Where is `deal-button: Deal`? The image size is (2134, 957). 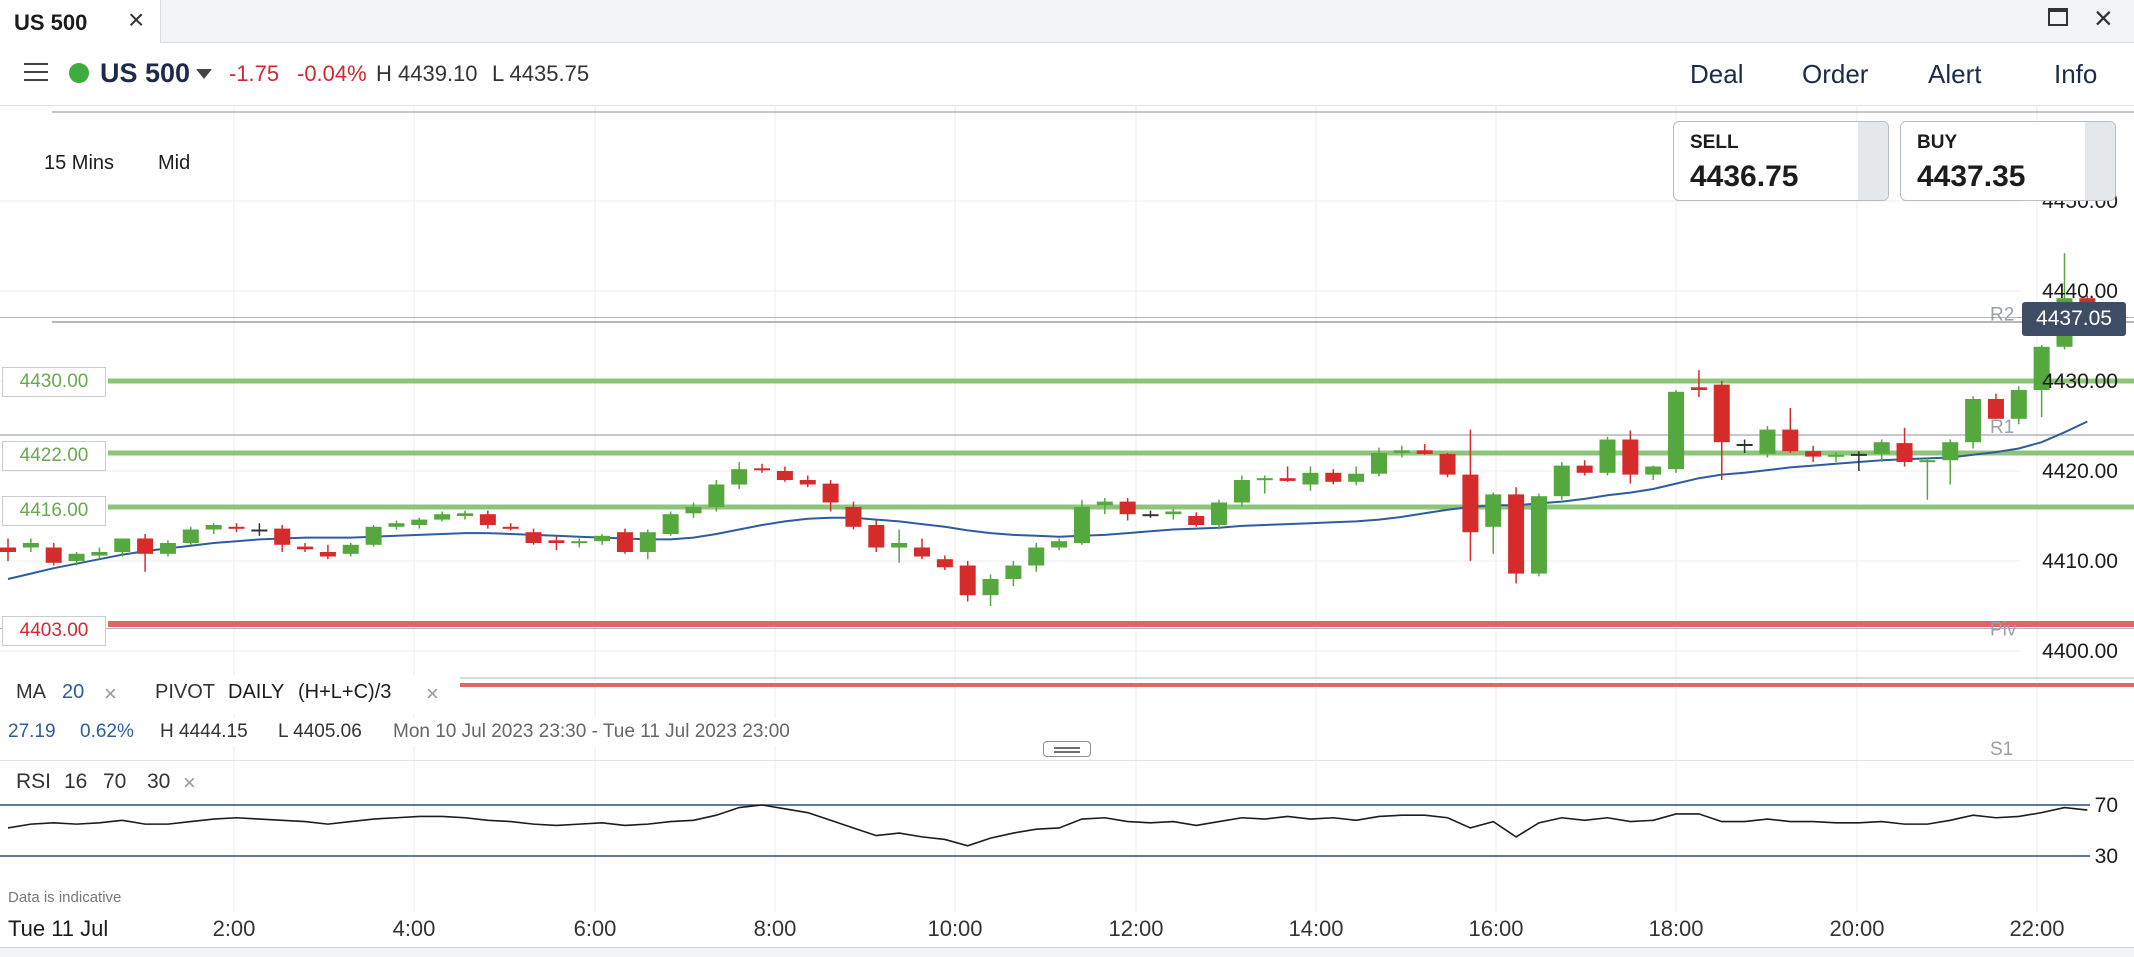 deal-button: Deal is located at coordinates (1717, 74).